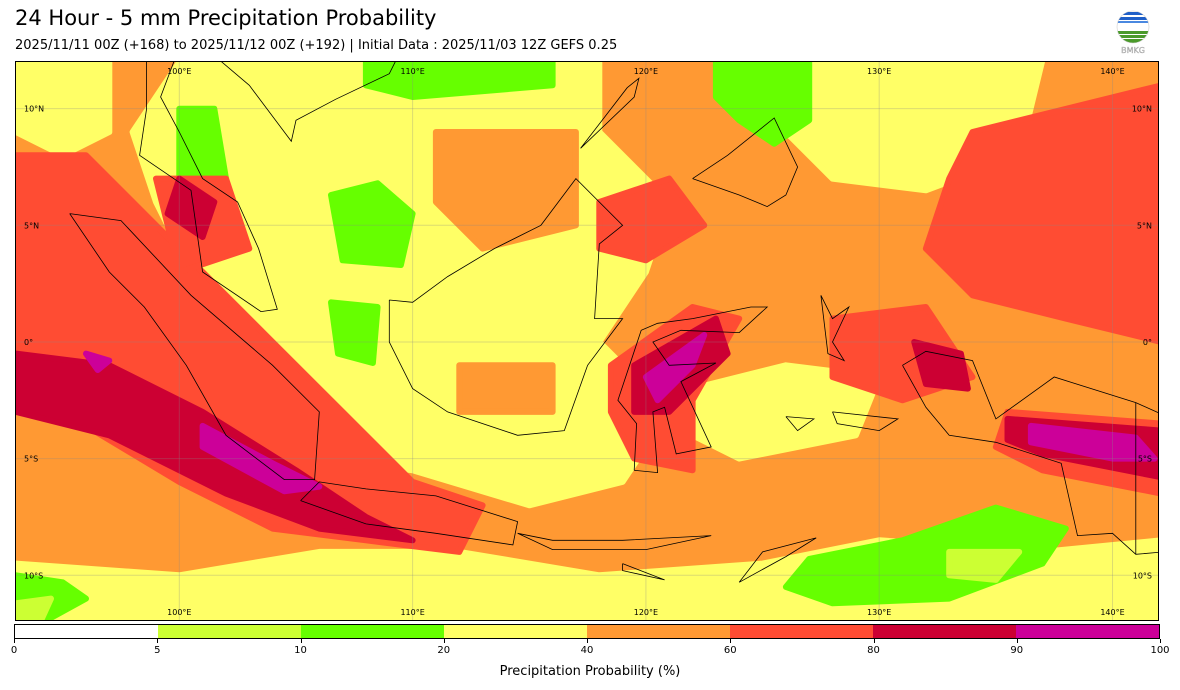  I want to click on bmkg-logo: BMKG, so click(1133, 33).